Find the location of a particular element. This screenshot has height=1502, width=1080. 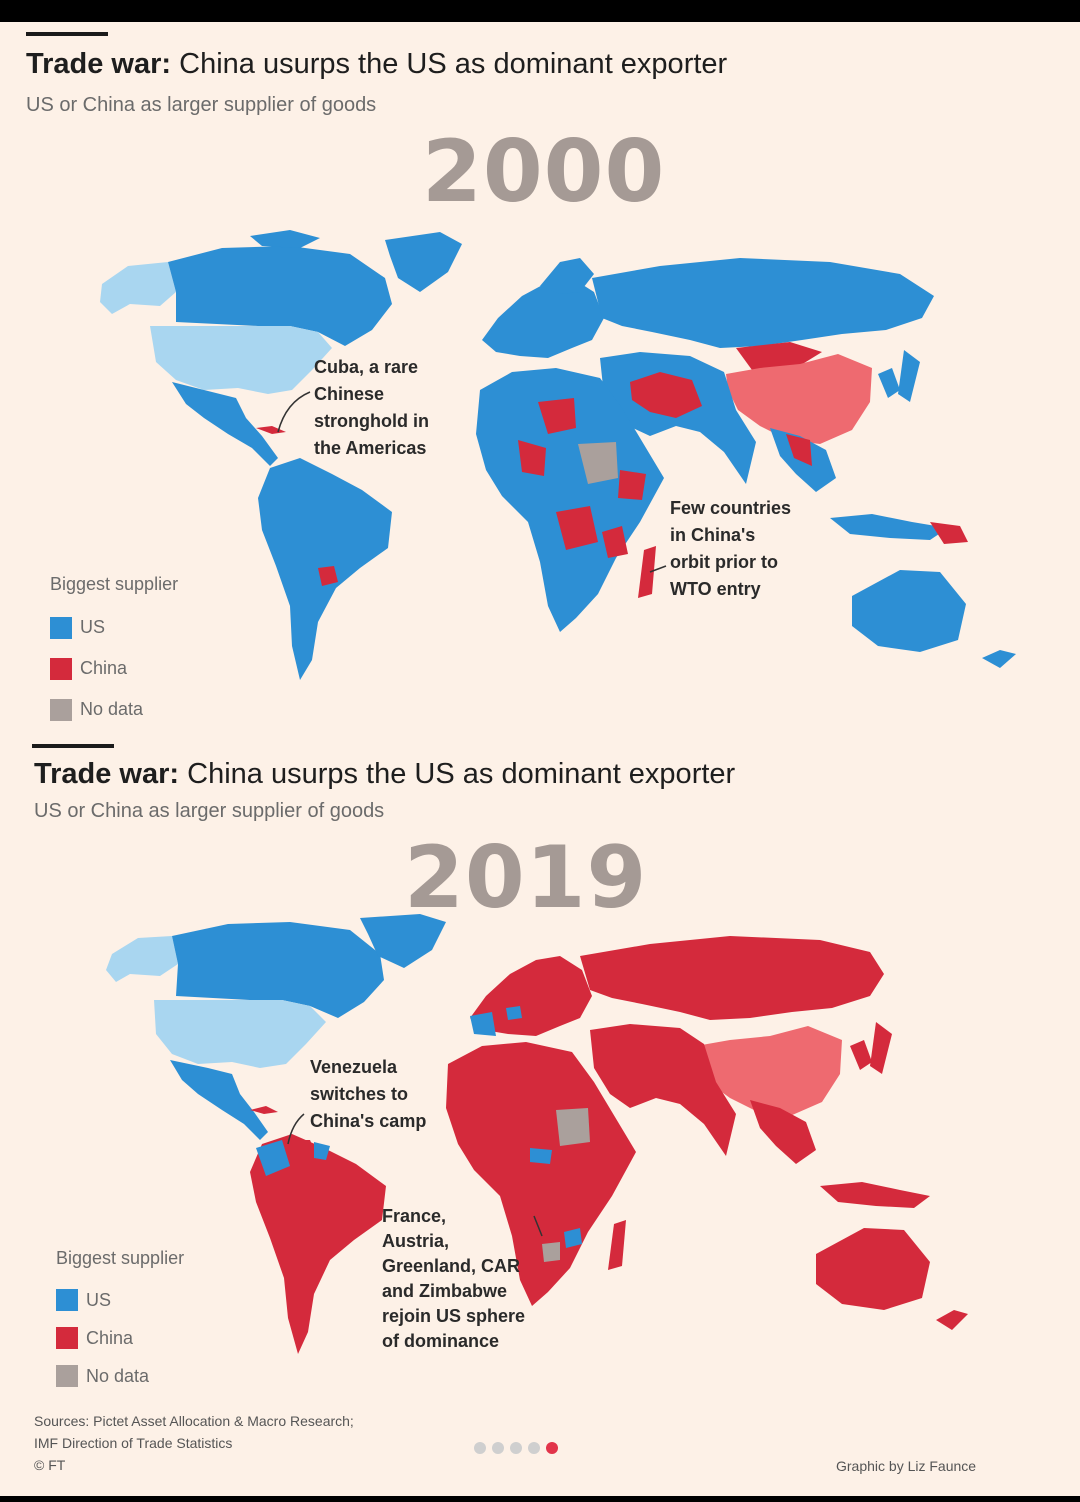

region-austria is located at coordinates (514, 1013).